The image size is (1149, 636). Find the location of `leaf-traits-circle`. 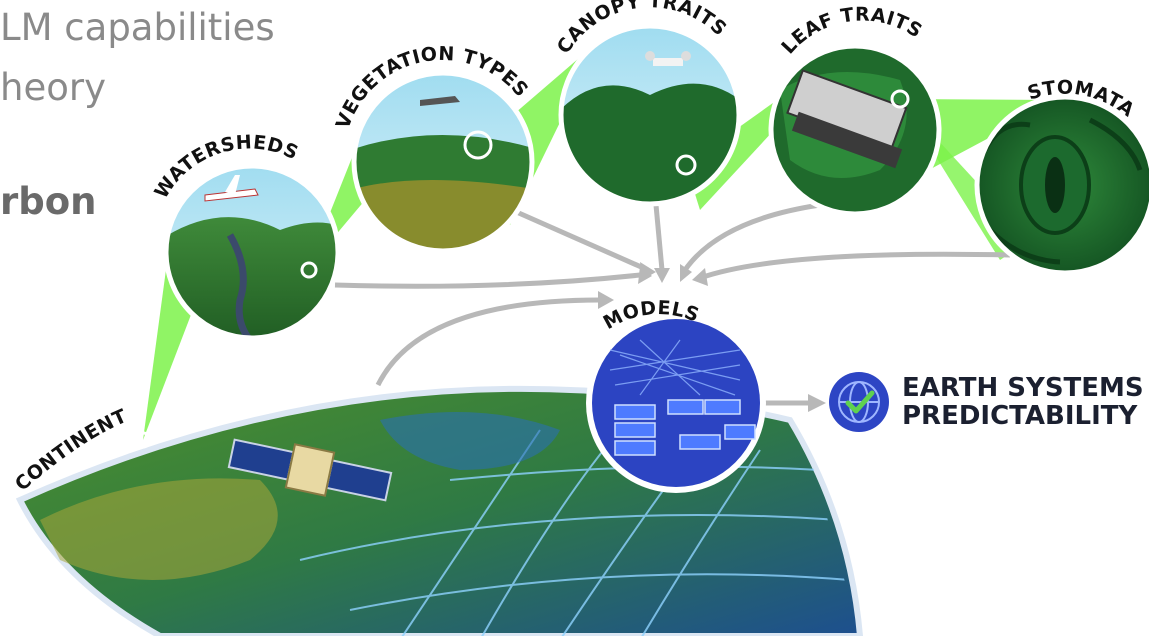

leaf-traits-circle is located at coordinates (855, 130).